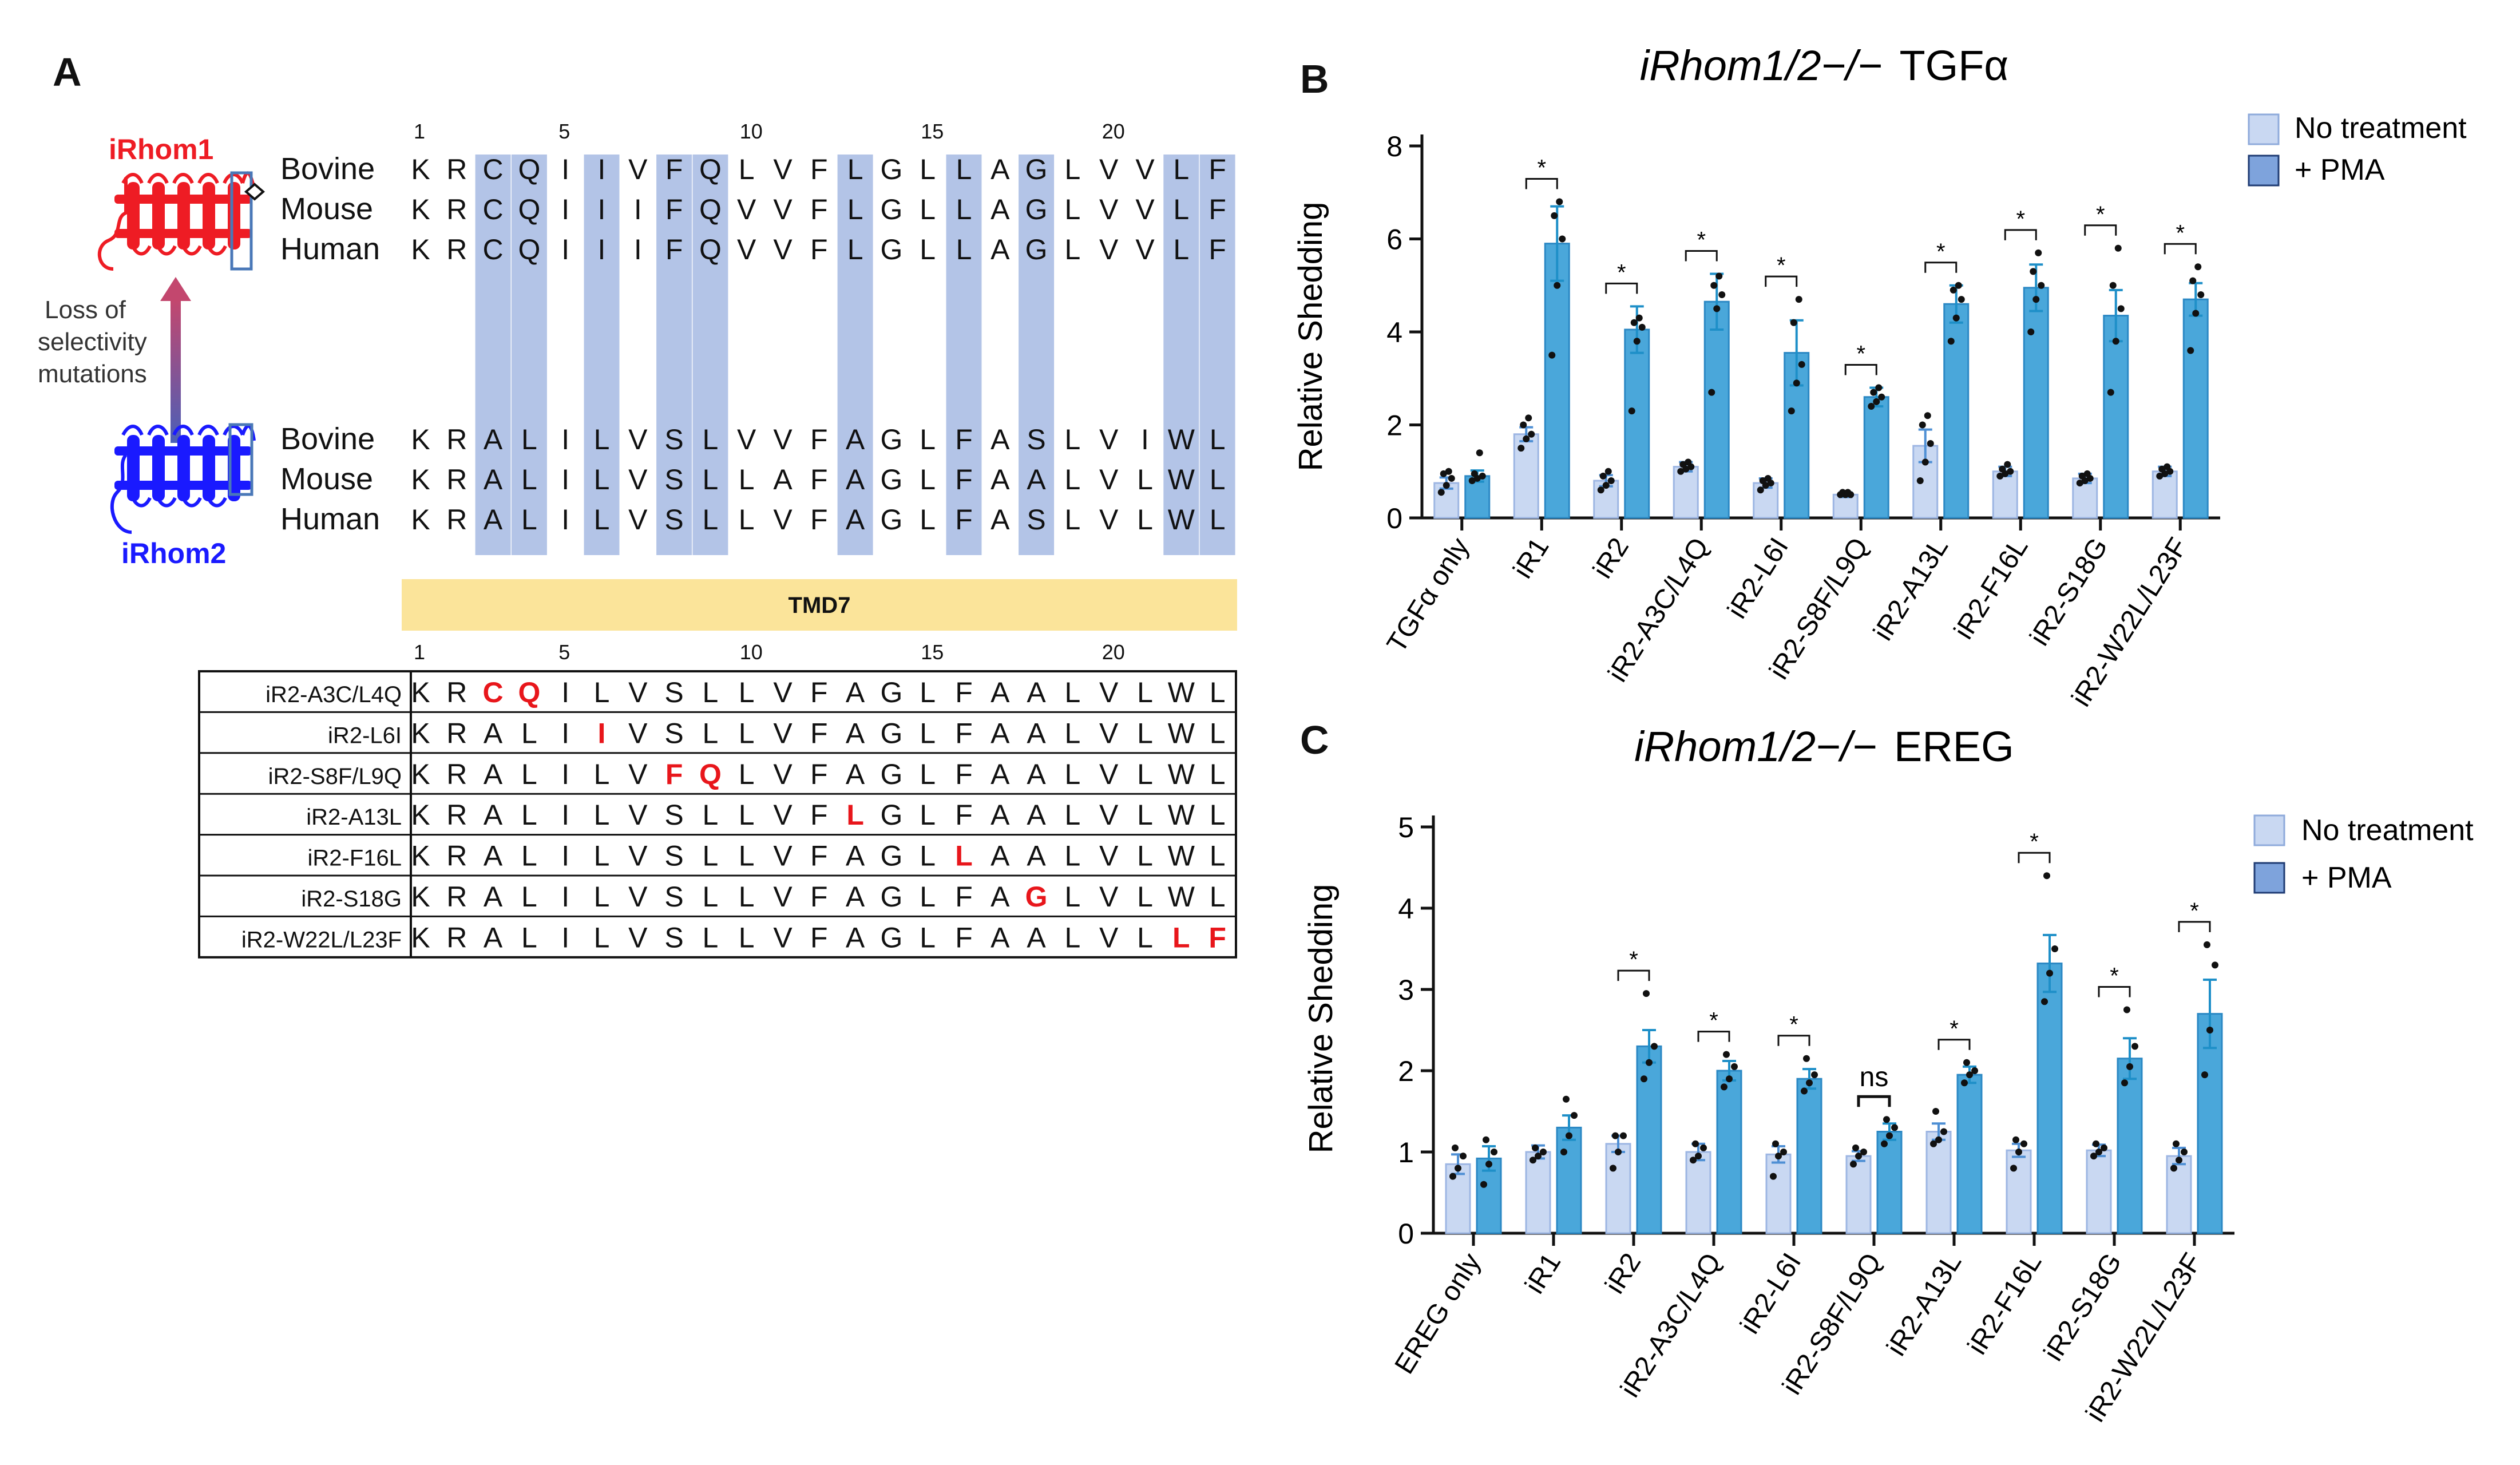  What do you see at coordinates (765, 815) in the screenshot?
I see `table-row: iR2-A13L K R A L I L V S L L V F L G L F A A L V L W L` at bounding box center [765, 815].